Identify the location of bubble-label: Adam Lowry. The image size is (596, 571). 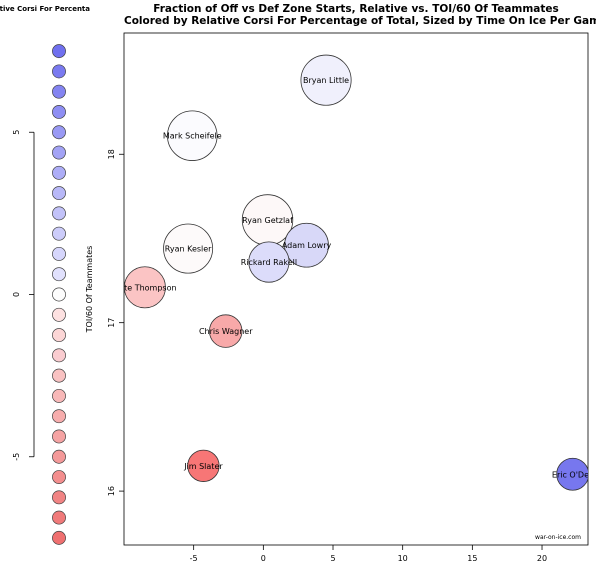
(307, 245).